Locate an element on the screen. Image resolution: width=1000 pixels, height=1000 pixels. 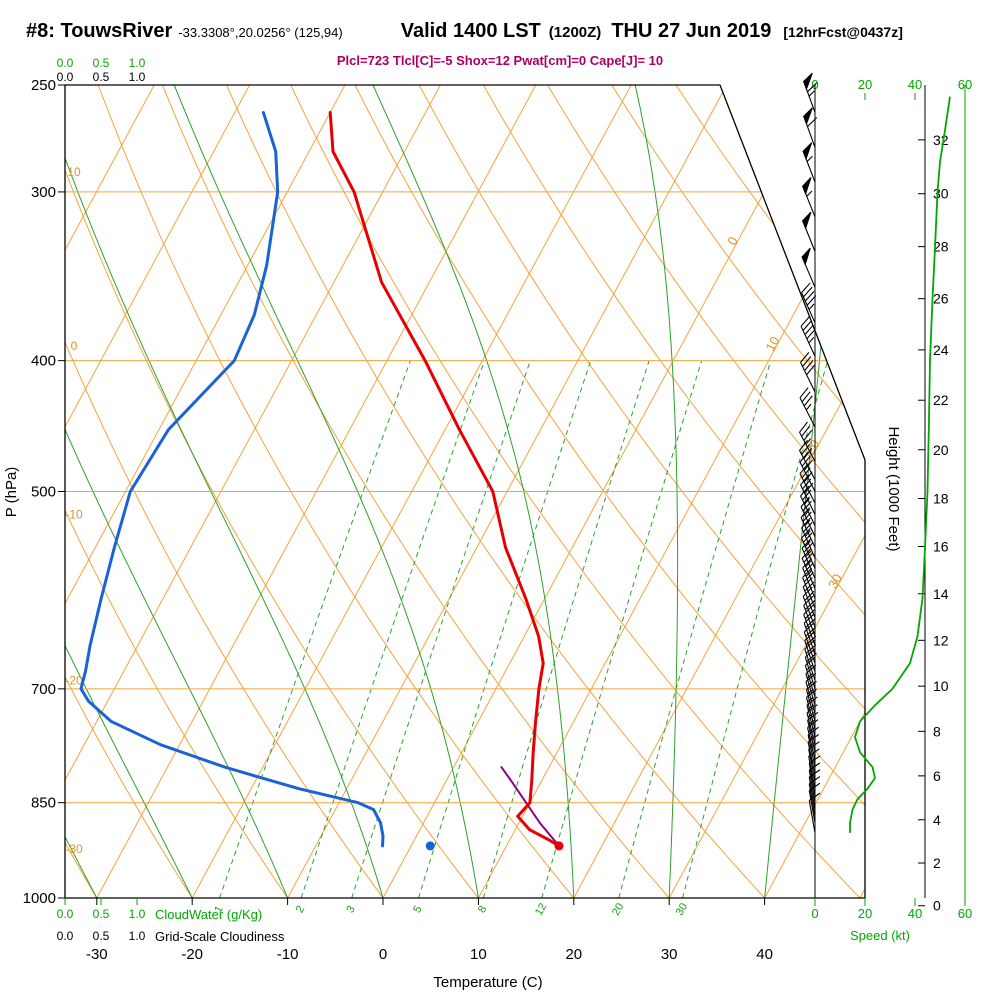
height-tick-label: 30 is located at coordinates (941, 194).